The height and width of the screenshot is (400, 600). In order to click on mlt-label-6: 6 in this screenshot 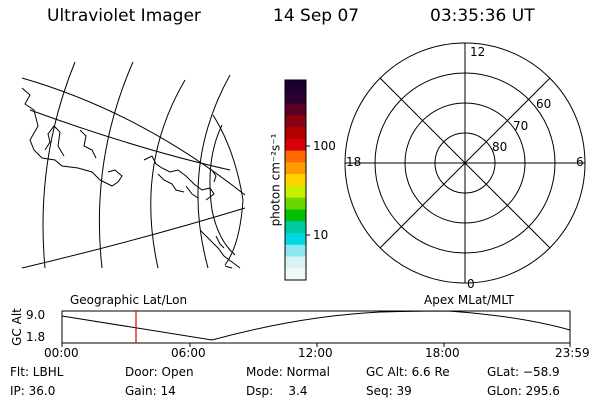, I will do `click(580, 162)`.